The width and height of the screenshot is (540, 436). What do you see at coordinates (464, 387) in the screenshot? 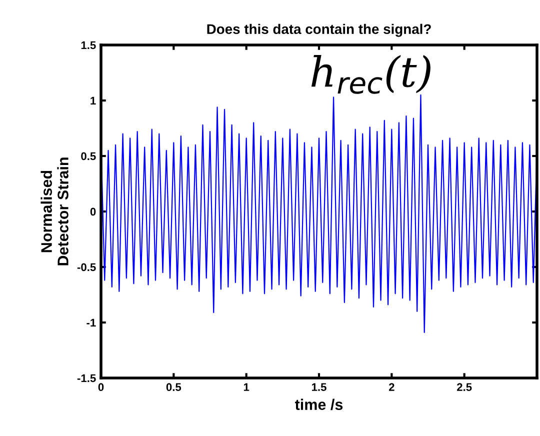
I see `x-tick-label: 2.5` at bounding box center [464, 387].